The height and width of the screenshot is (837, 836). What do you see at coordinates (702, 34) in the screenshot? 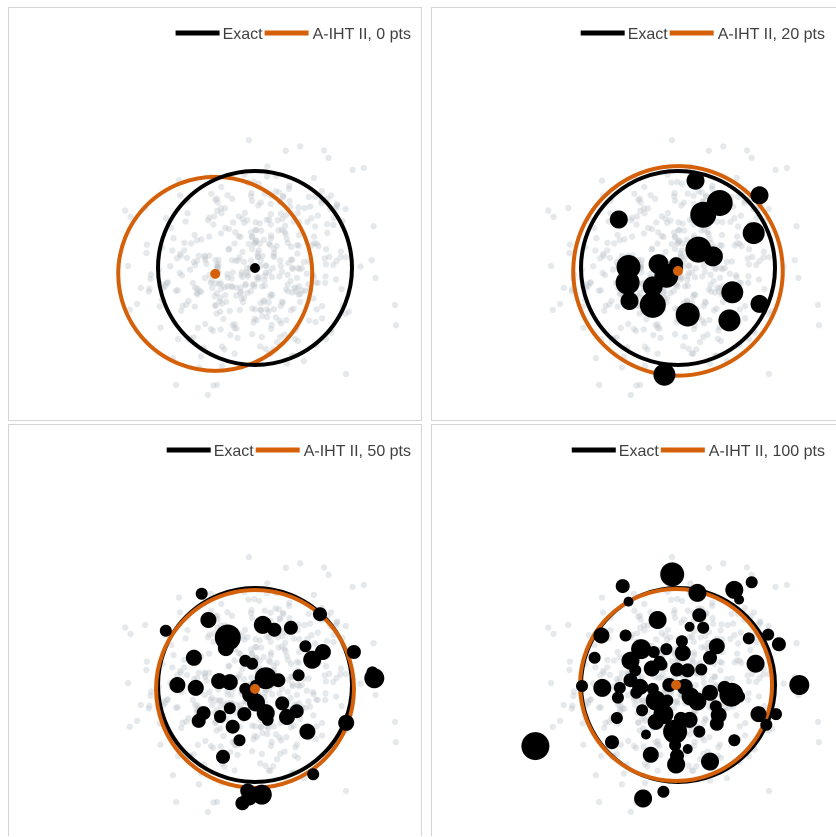
I see `legend: A-IHT II, 20 pts Exact` at bounding box center [702, 34].